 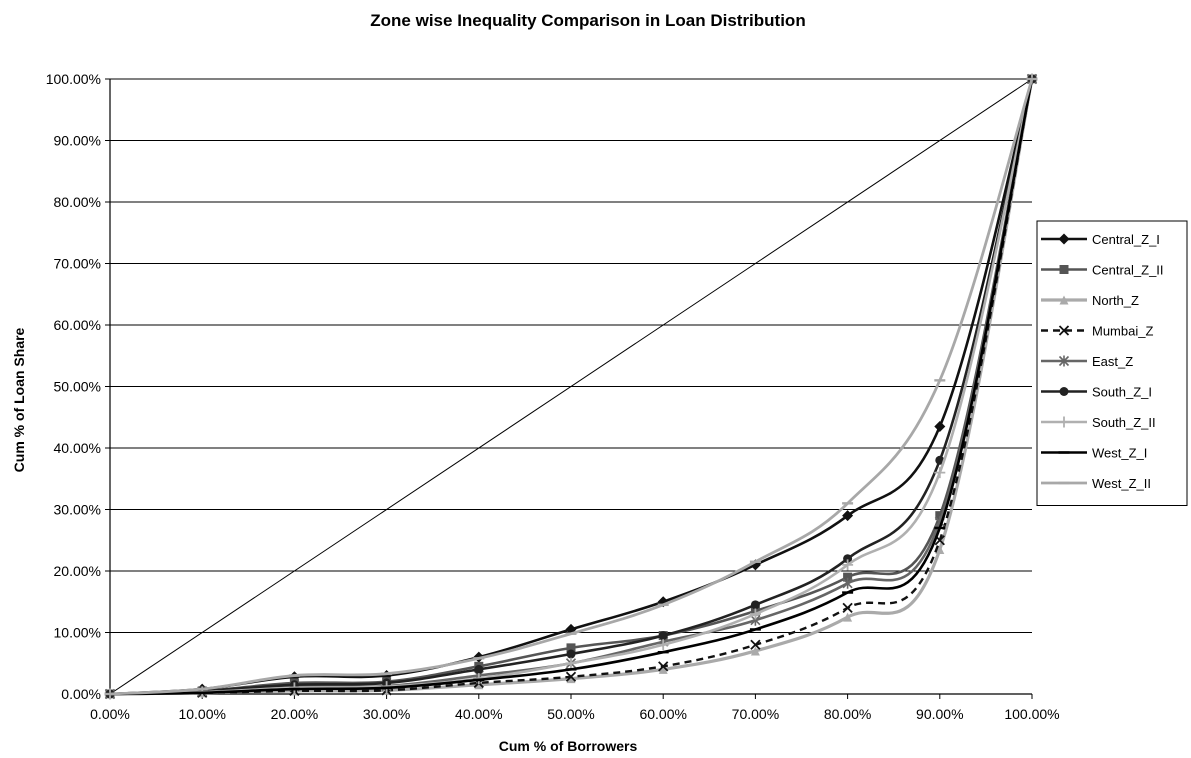 I want to click on legend-label: North_Z, so click(x=1115, y=300).